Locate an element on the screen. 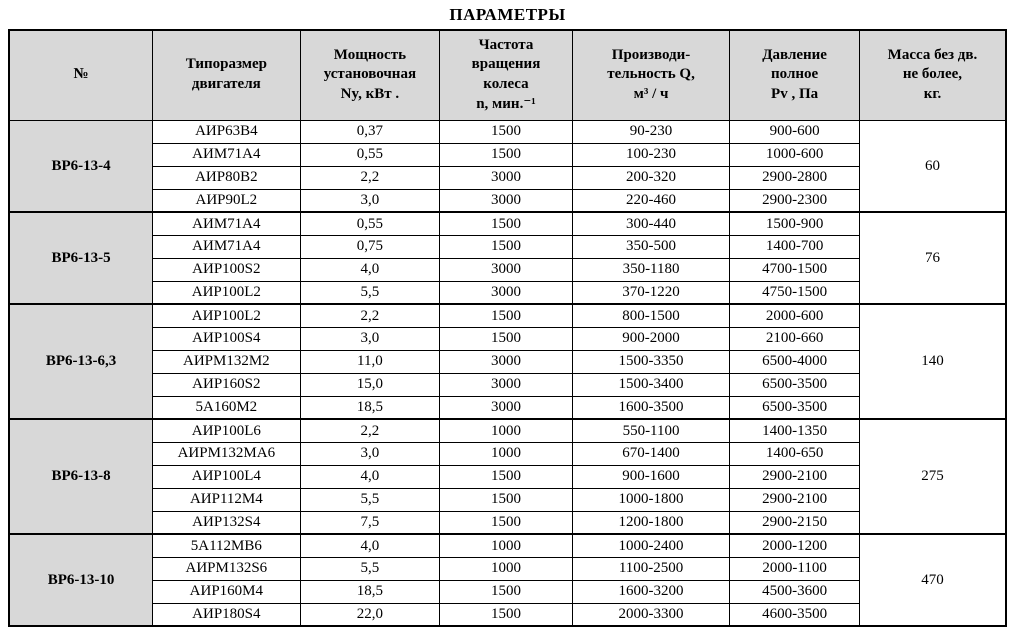 The width and height of the screenshot is (1015, 644). pressure-pa-cell: 2900-2150 is located at coordinates (794, 522).